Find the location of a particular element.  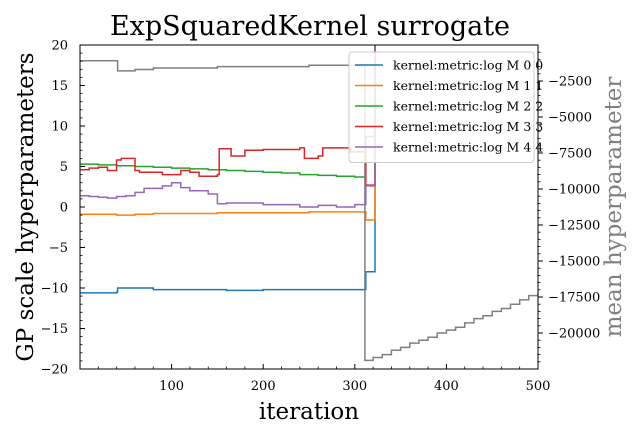

y-tick-label: 0 is located at coordinates (64, 208).